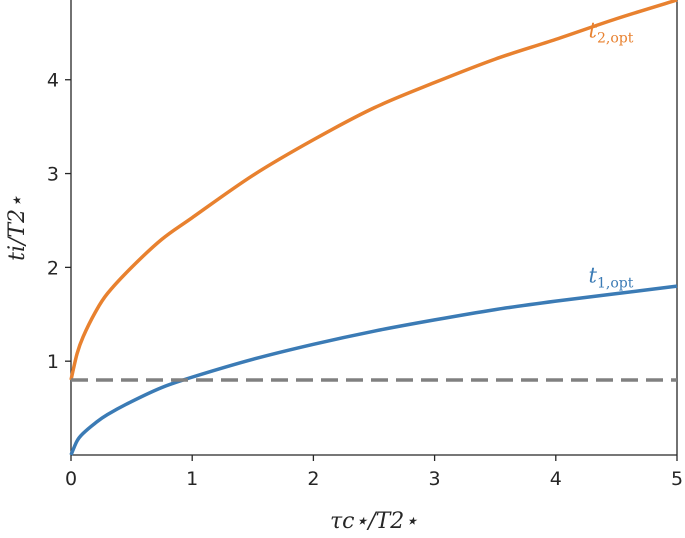 The width and height of the screenshot is (685, 538). Describe the element at coordinates (53, 81) in the screenshot. I see `y-tick-label: 4` at that location.